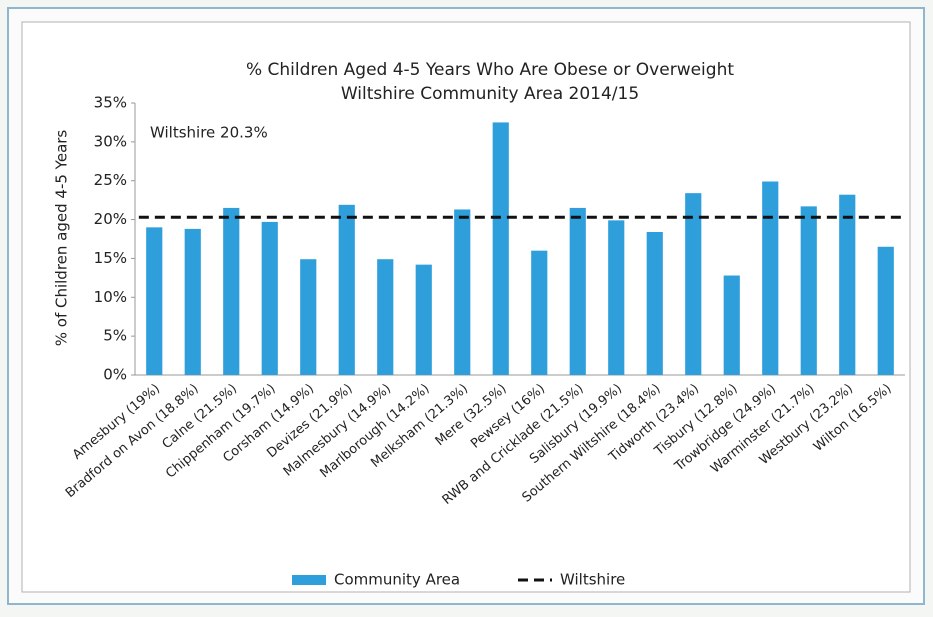 This screenshot has height=617, width=933. What do you see at coordinates (397, 580) in the screenshot?
I see `legend-label: Community Area` at bounding box center [397, 580].